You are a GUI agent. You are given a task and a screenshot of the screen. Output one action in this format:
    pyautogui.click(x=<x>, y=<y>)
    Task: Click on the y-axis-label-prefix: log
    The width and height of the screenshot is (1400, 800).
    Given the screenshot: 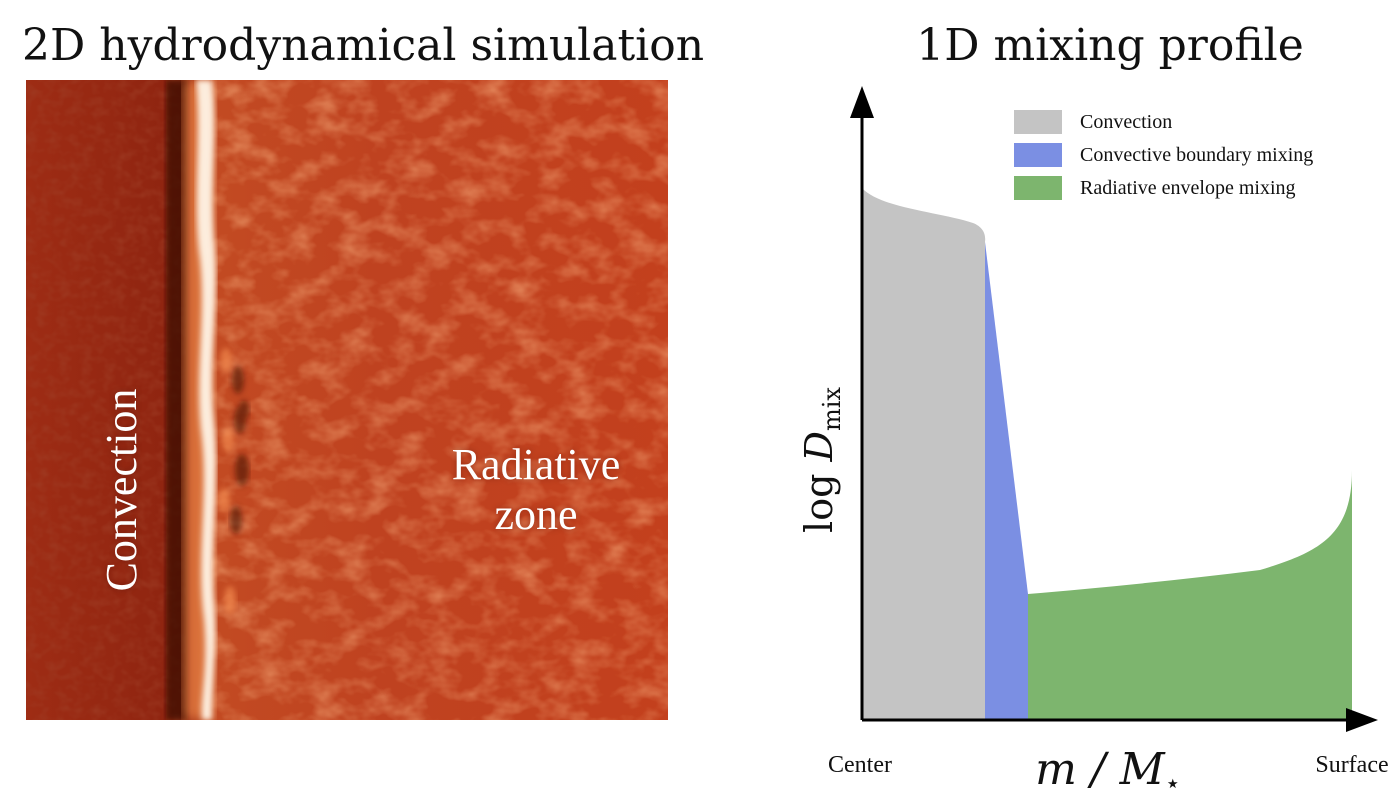 What is the action you would take?
    pyautogui.click(x=819, y=497)
    